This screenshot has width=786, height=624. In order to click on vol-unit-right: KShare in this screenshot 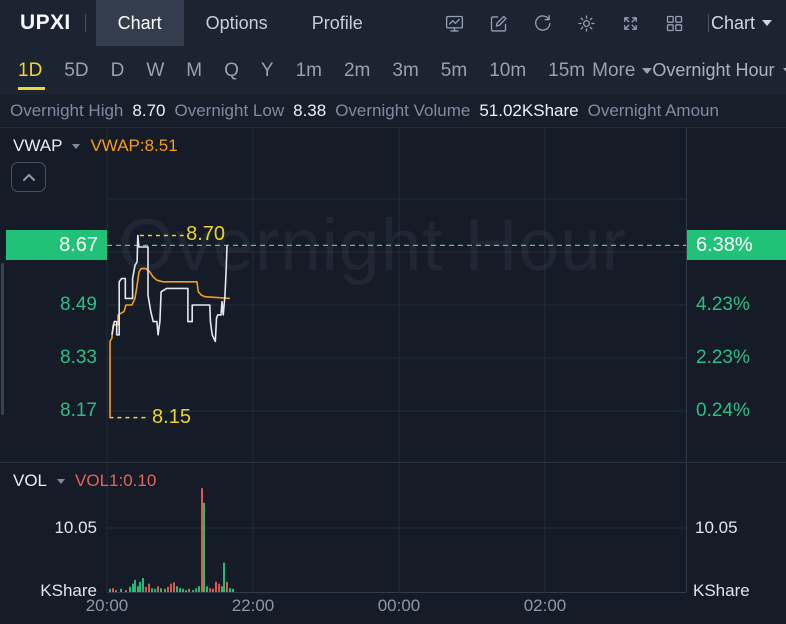, I will do `click(721, 590)`.